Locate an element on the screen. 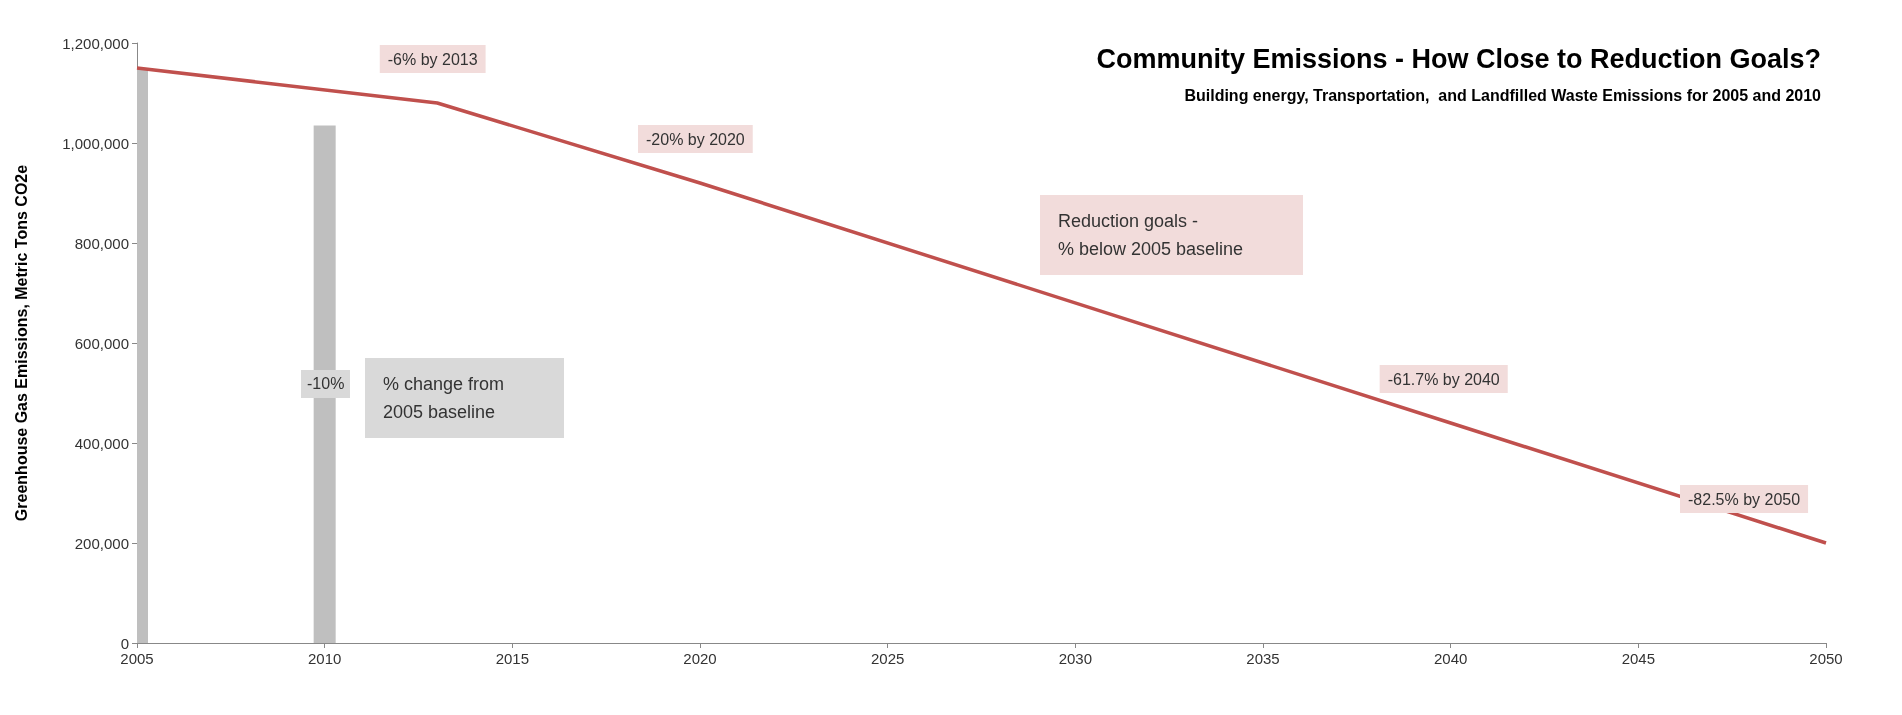 The width and height of the screenshot is (1902, 715). y-axis-title: Greenhouse Gas Emissions, Metric Tons CO2e is located at coordinates (21, 343).